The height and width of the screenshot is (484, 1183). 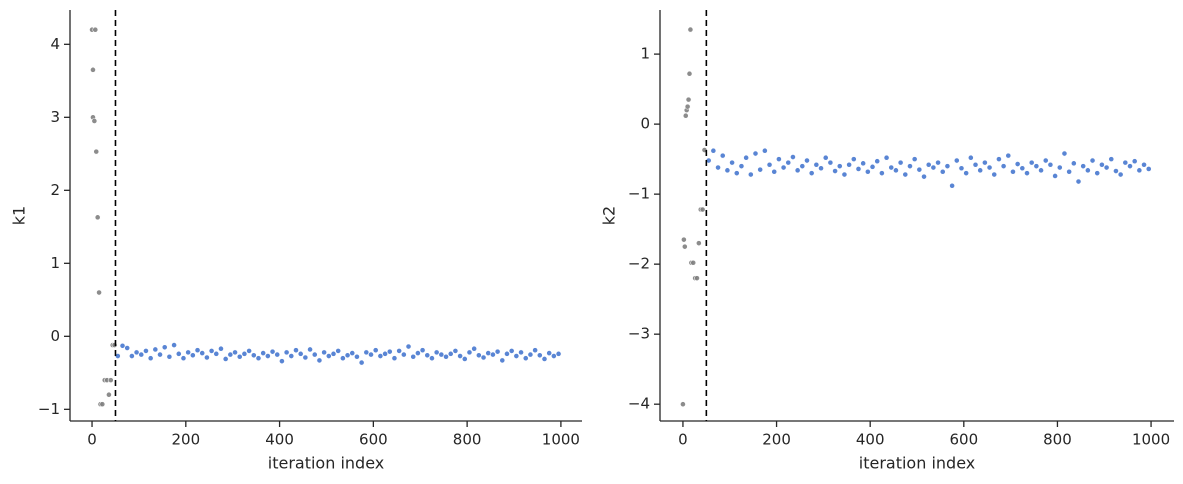 I want to click on y-tick-label: −1, so click(x=639, y=194).